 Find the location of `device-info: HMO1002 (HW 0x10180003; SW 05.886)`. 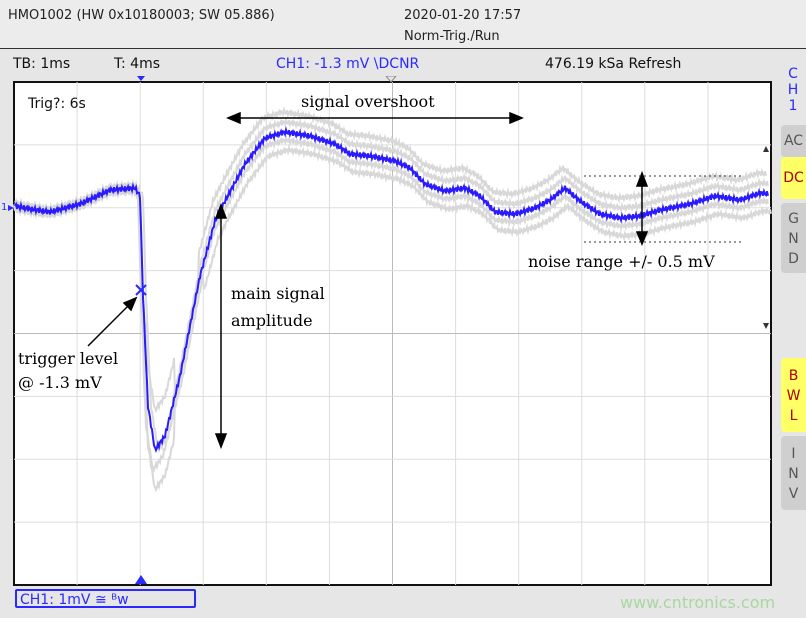

device-info: HMO1002 (HW 0x10180003; SW 05.886) is located at coordinates (141, 15).